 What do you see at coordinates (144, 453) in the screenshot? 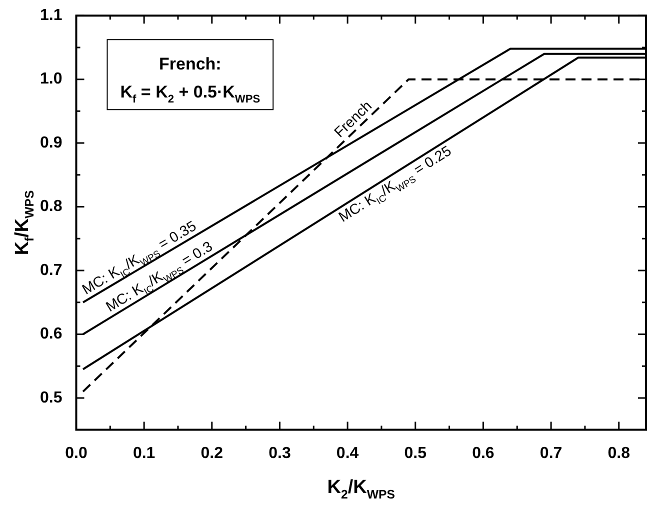
I see `x-tick-label: 0.1` at bounding box center [144, 453].